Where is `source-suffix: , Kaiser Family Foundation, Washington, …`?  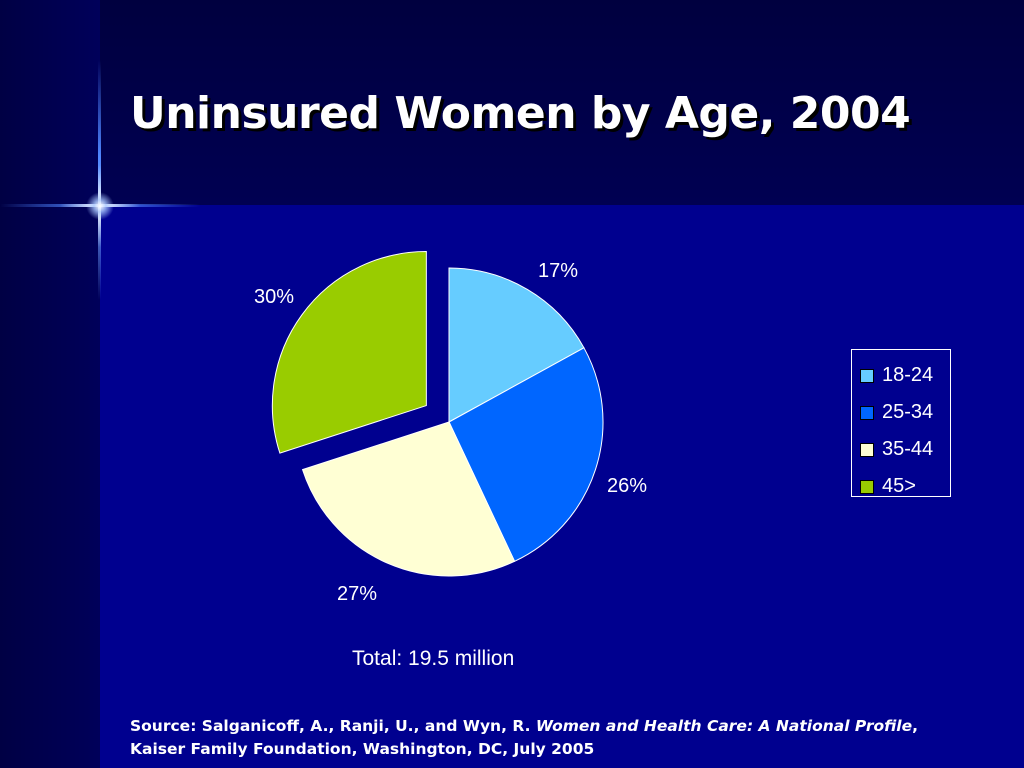
source-suffix: , Kaiser Family Foundation, Washington, … is located at coordinates (524, 737).